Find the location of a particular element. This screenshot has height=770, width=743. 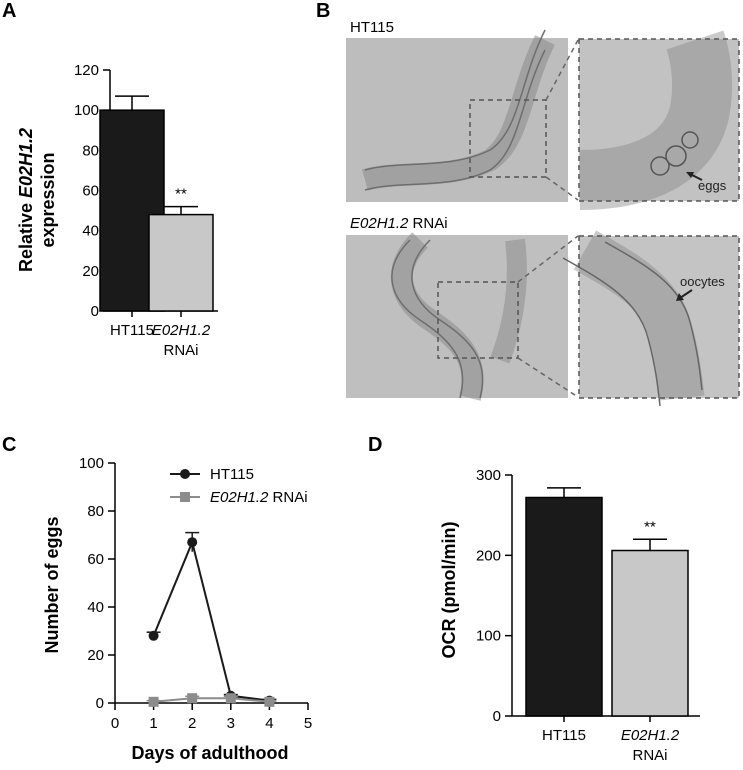

panel-label-a: A is located at coordinates (9, 11).